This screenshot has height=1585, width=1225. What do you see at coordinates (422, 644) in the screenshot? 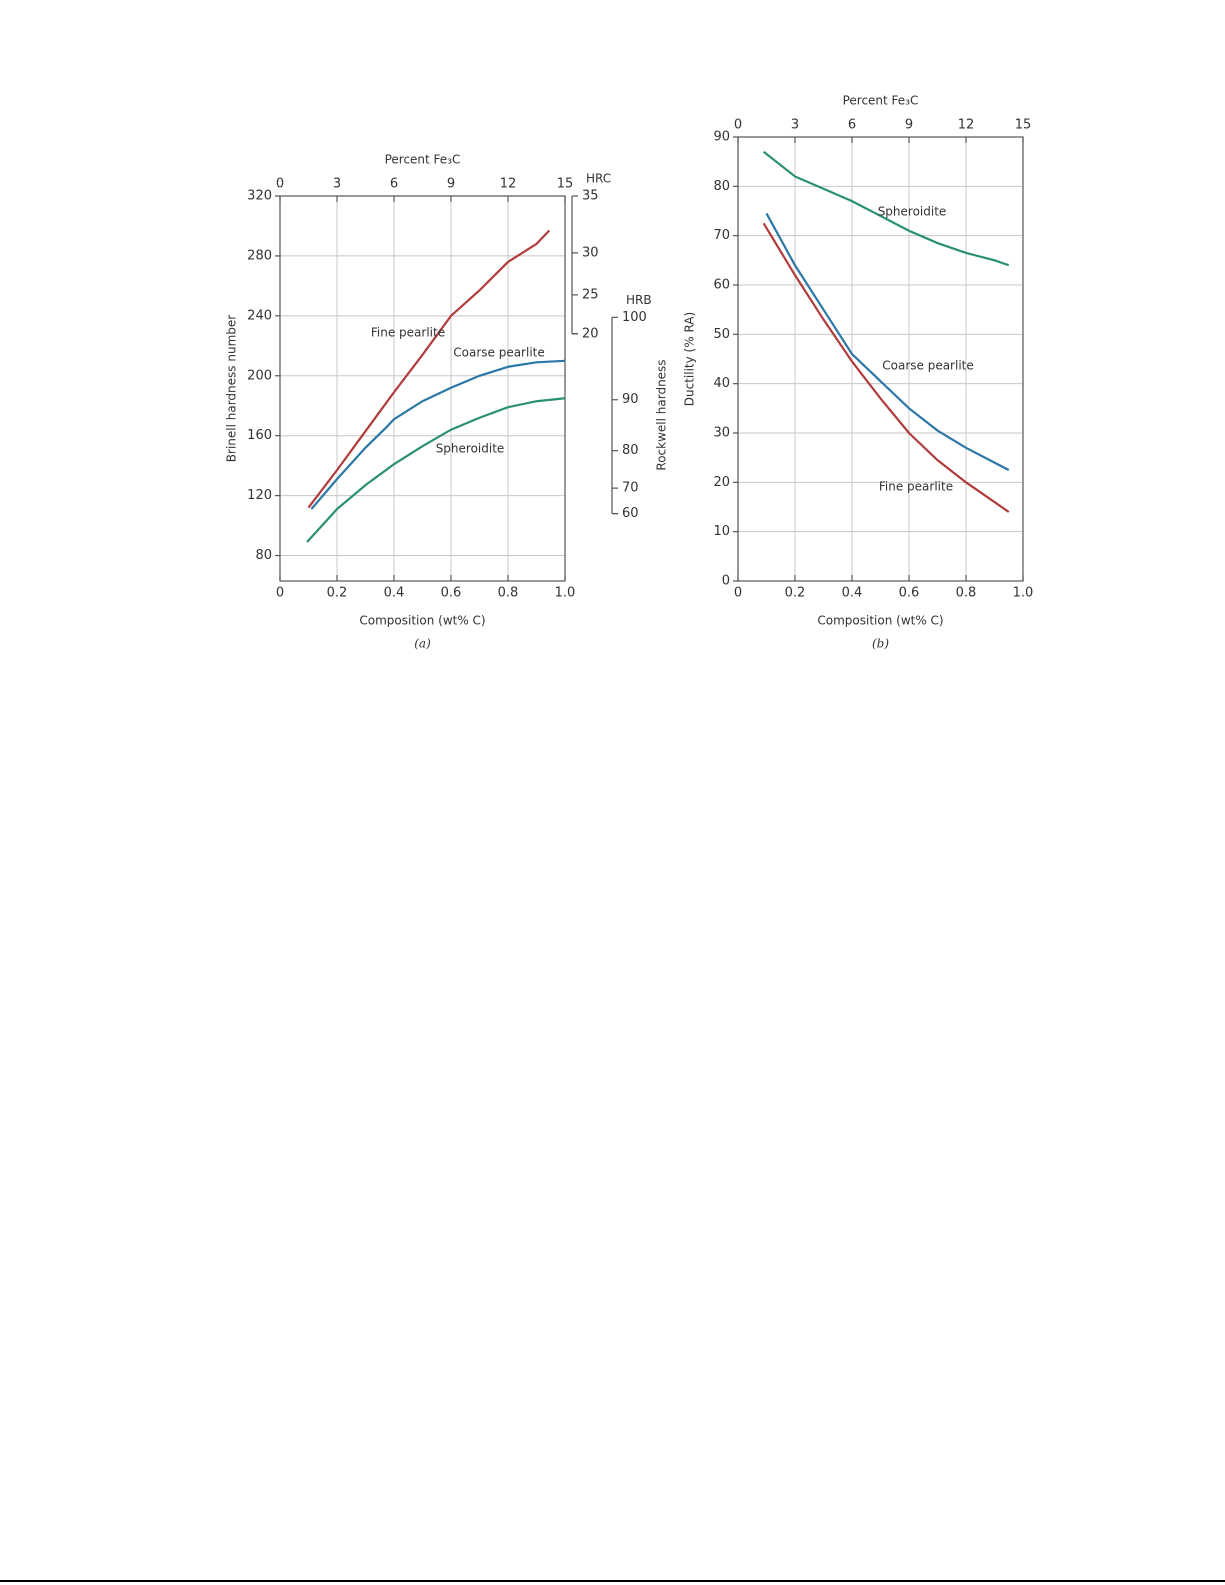
I see `panel-label: (a)` at bounding box center [422, 644].